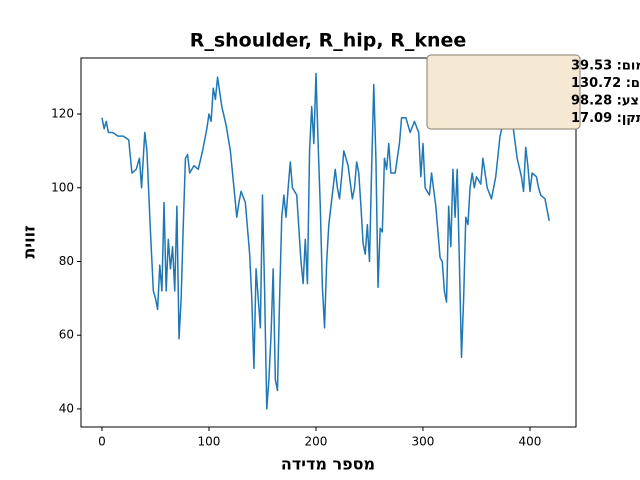 The image size is (640, 480). I want to click on x-axis-label: מספר מדידה, so click(328, 464).